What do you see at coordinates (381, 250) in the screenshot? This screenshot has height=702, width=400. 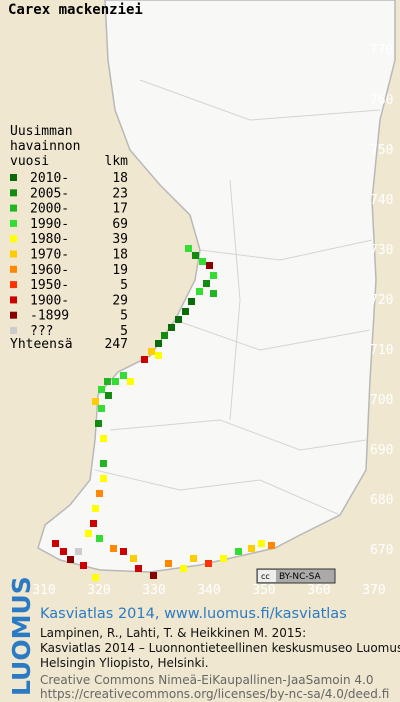 I see `y-coordinate-label: 730` at bounding box center [381, 250].